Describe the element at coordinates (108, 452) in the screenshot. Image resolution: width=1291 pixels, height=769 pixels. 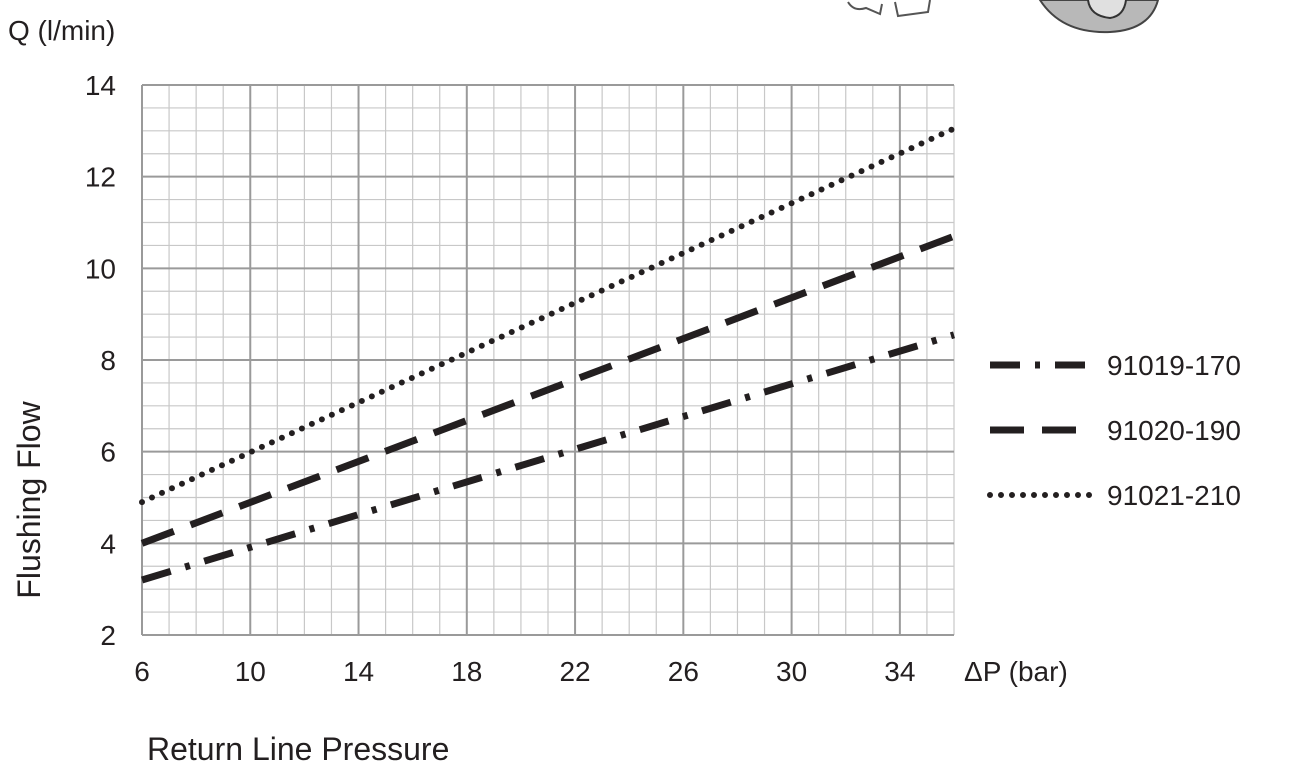
I see `y-tick-label: 6` at that location.